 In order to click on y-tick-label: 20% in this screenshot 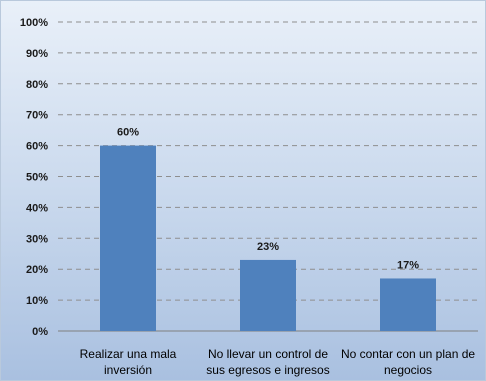, I will do `click(37, 270)`.